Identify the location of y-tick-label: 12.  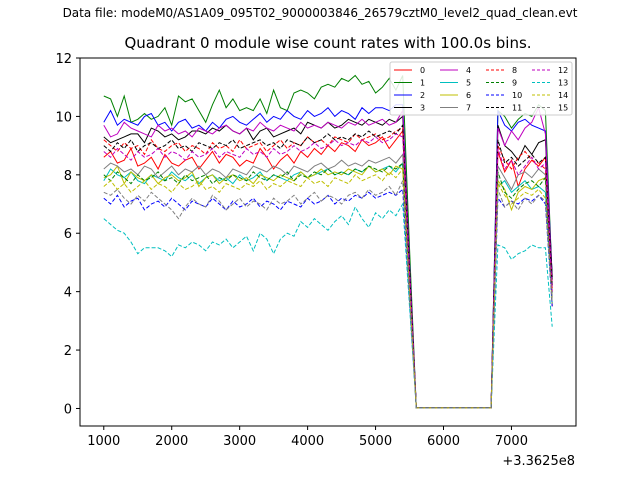
(63, 59).